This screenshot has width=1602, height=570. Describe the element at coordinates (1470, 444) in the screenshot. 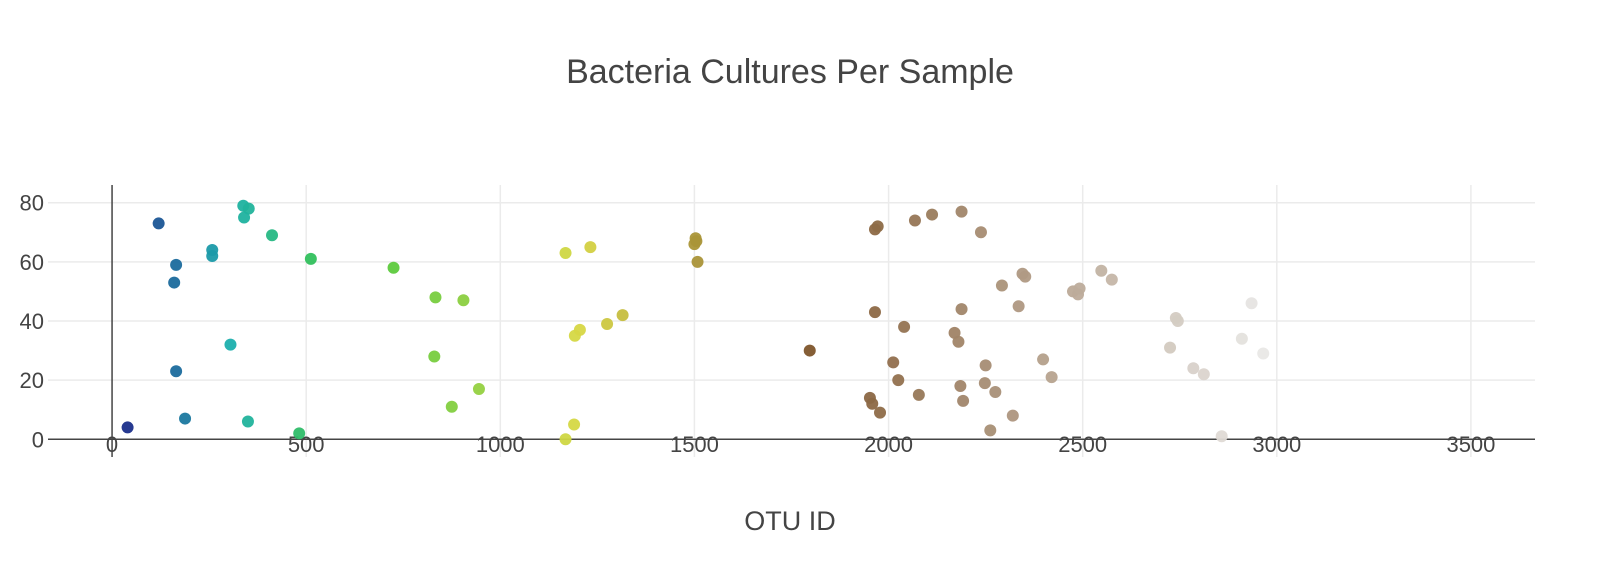

I see `x-tick-label: 3500` at that location.